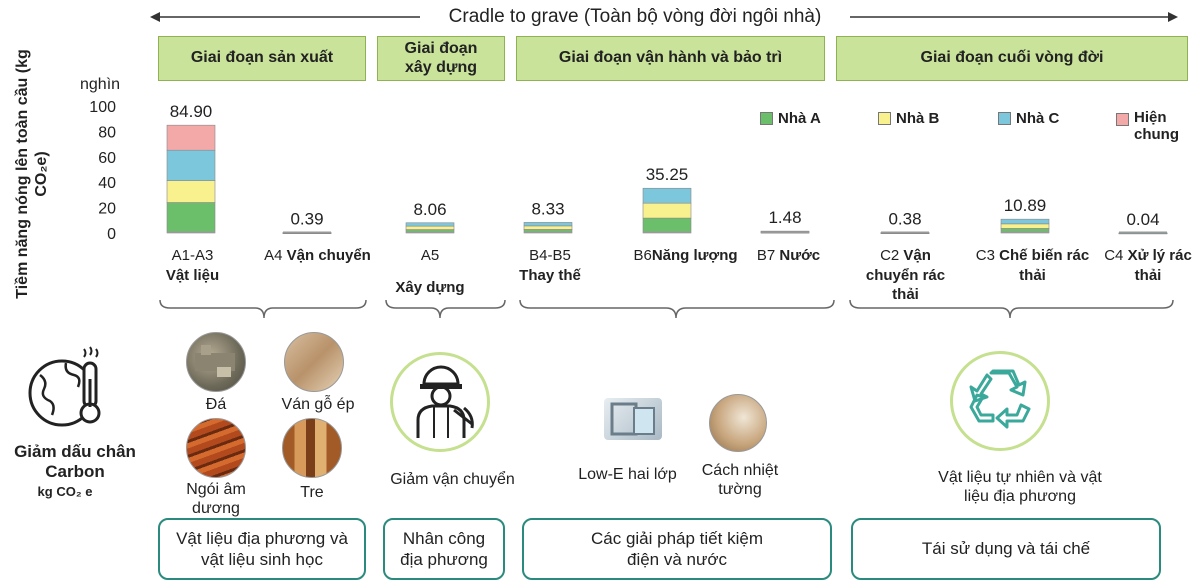  What do you see at coordinates (65, 491) in the screenshot?
I see `carbon-unit: kg CO₂ e` at bounding box center [65, 491].